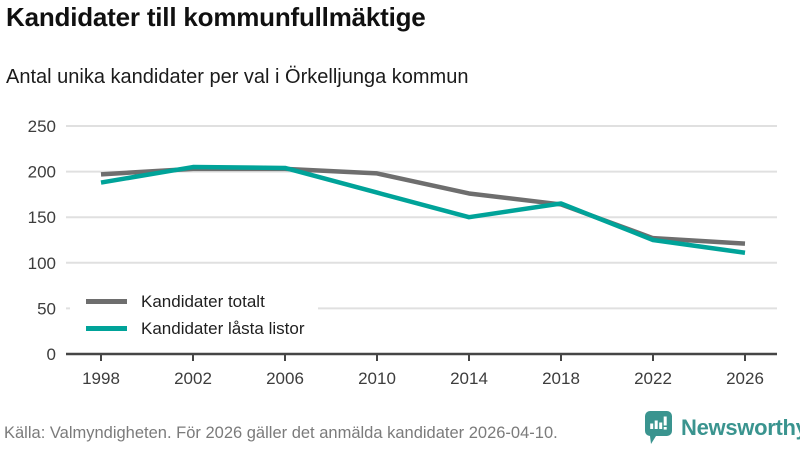 The image size is (800, 450). Describe the element at coordinates (193, 378) in the screenshot. I see `x-tick-label-2002: 2002` at that location.